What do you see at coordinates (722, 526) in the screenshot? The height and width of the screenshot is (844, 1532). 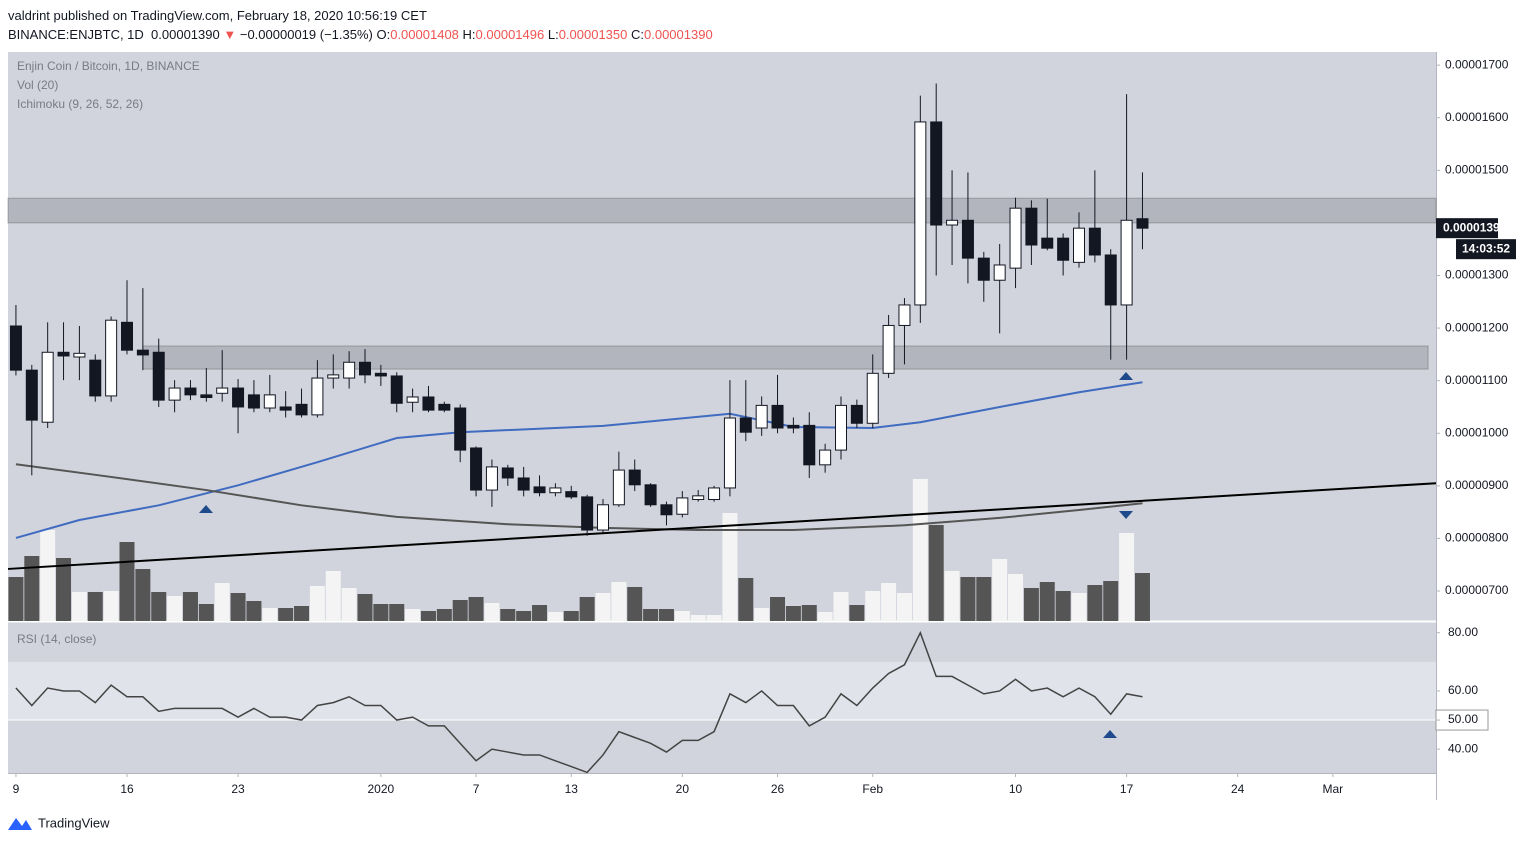 I see `trendline` at bounding box center [722, 526].